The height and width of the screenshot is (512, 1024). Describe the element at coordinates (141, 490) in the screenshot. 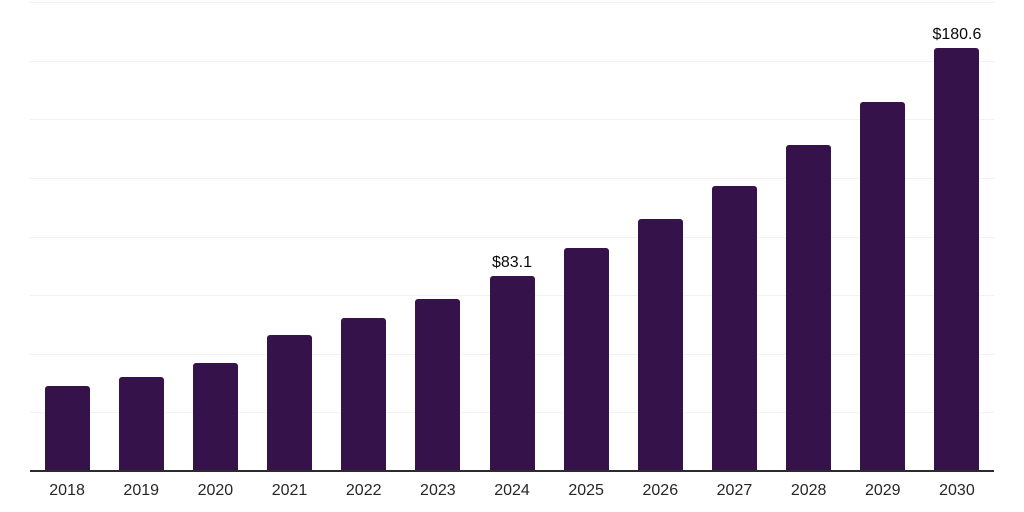

I see `x-tick-2019: 2019` at that location.